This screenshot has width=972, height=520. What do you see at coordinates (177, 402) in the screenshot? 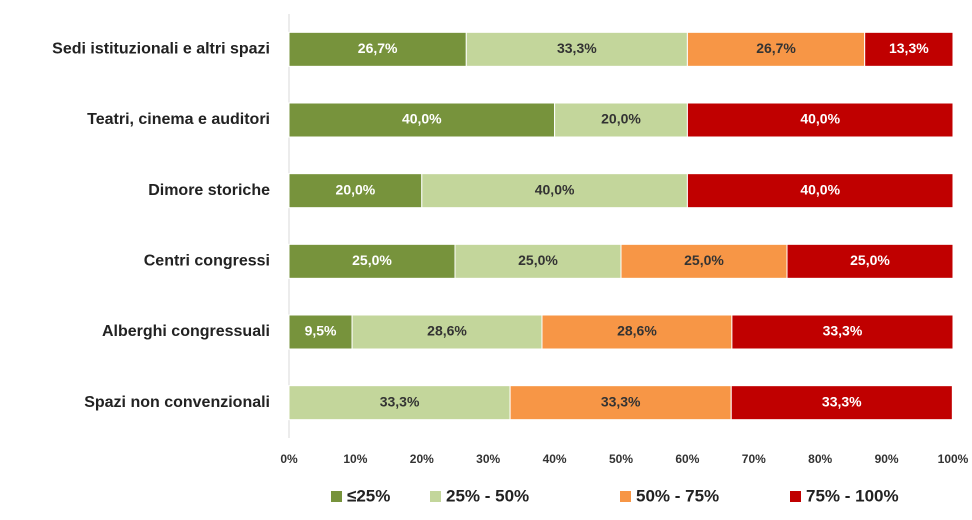
I see `category-label: Spazi non convenzionali` at bounding box center [177, 402].